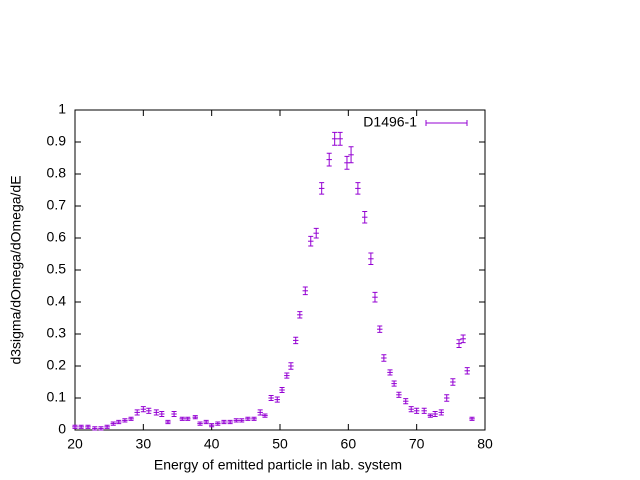  I want to click on x-tick-label: 30, so click(144, 444).